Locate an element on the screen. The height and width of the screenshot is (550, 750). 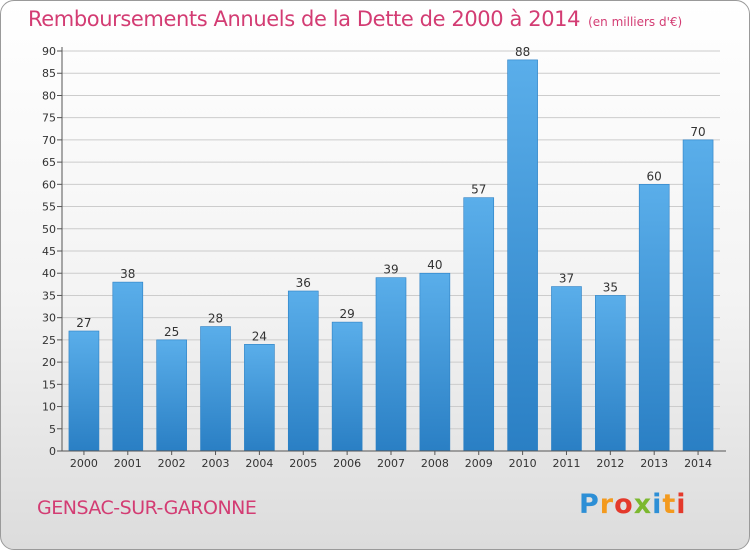
y-tick-label: 70 is located at coordinates (49, 140).